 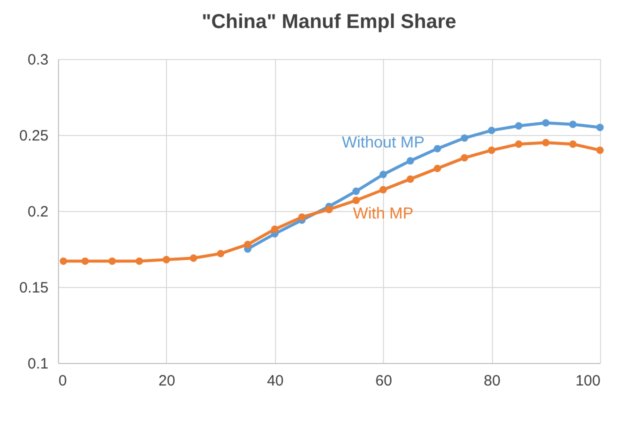 What do you see at coordinates (492, 381) in the screenshot?
I see `x-tick-label: 80` at bounding box center [492, 381].